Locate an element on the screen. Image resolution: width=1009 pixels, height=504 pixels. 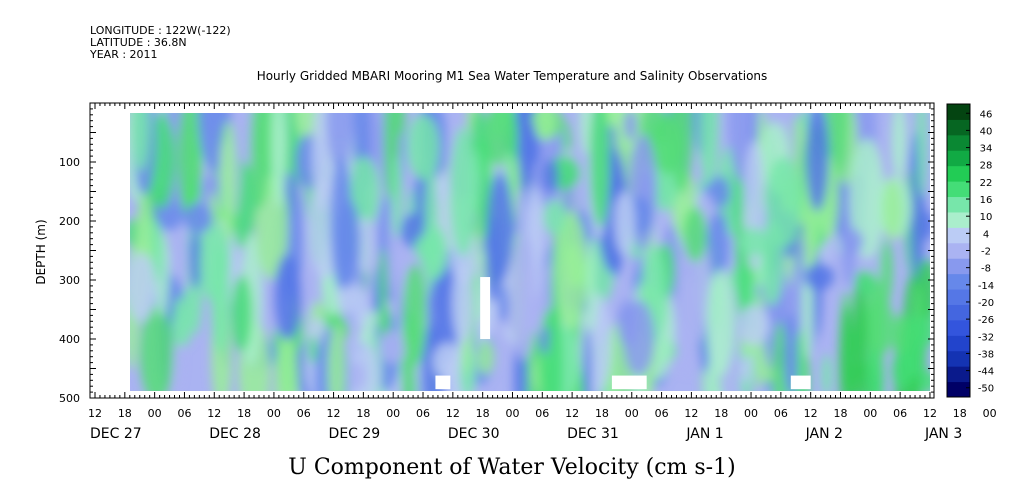
y-tick-label: 400 is located at coordinates (69, 339).